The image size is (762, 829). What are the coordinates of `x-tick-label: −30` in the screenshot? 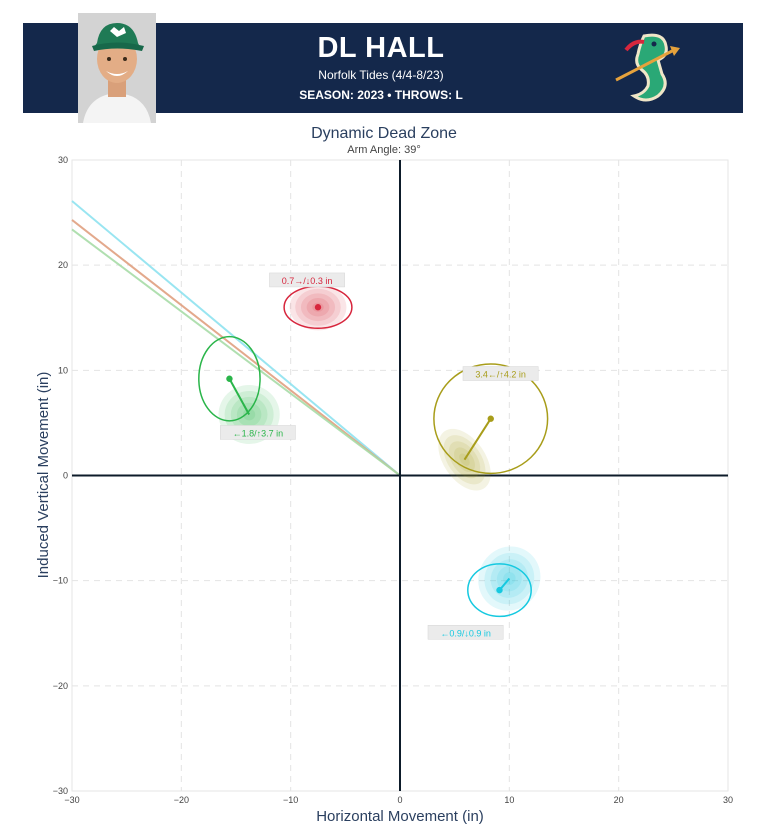 It's located at (71, 800).